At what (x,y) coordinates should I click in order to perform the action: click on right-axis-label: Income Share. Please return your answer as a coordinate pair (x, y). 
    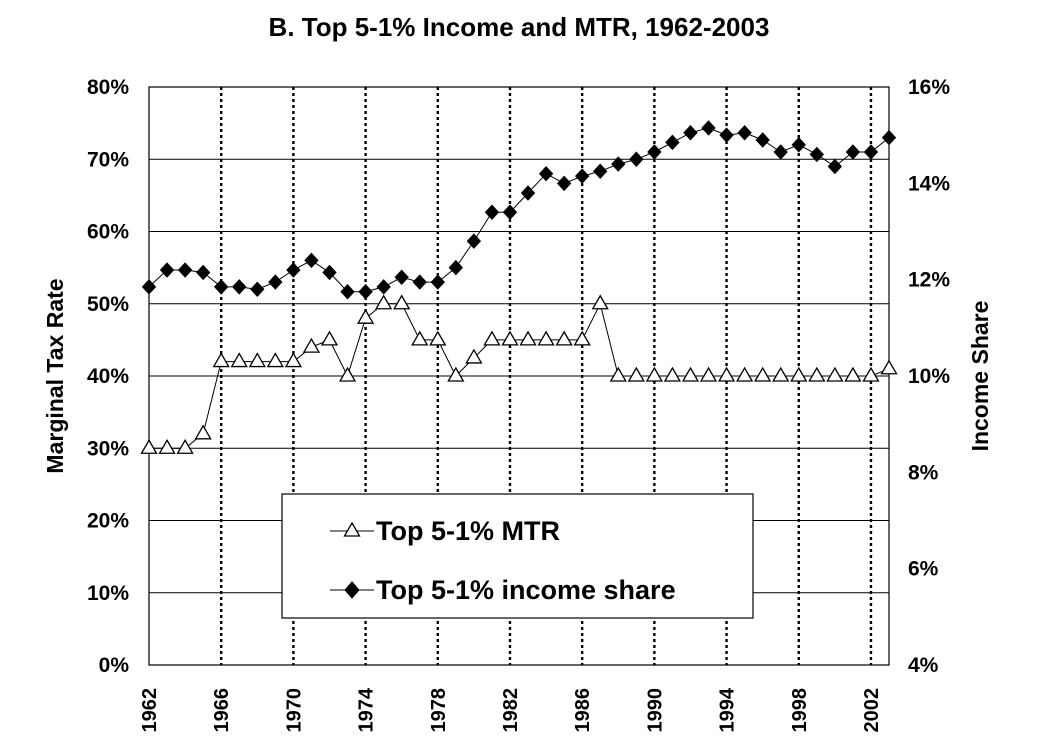
    Looking at the image, I should click on (980, 376).